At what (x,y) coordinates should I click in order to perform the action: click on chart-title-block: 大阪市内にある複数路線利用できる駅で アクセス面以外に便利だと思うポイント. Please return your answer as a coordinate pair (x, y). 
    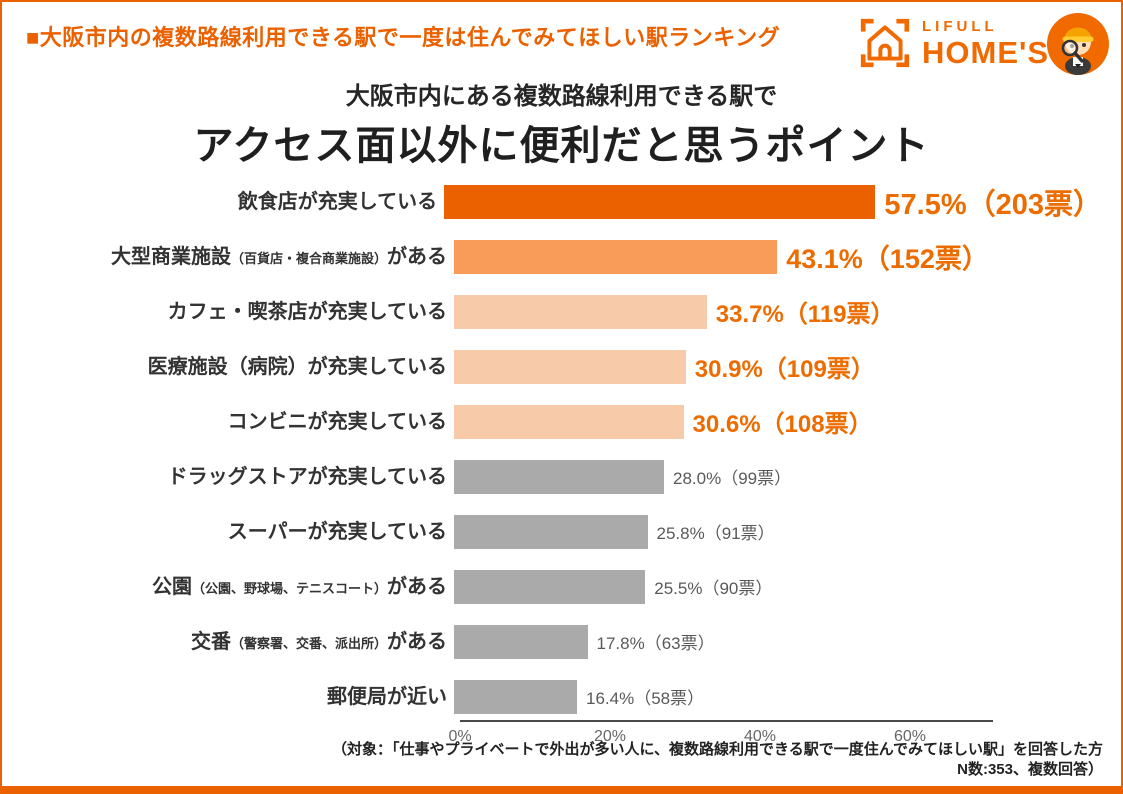
    Looking at the image, I should click on (561, 123).